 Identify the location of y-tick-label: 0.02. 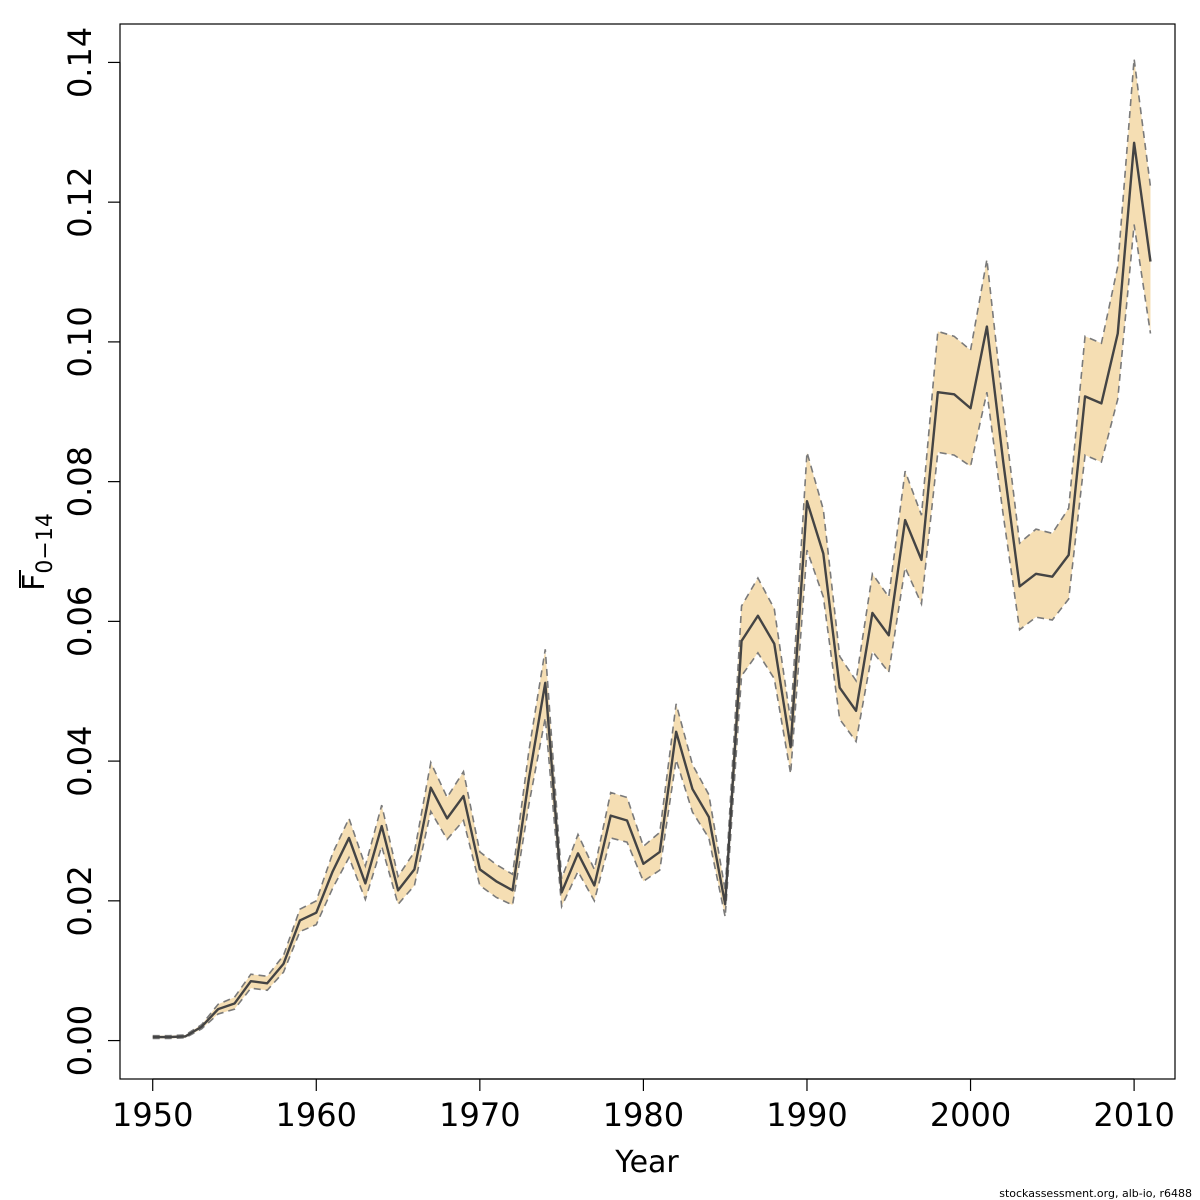
(80, 900).